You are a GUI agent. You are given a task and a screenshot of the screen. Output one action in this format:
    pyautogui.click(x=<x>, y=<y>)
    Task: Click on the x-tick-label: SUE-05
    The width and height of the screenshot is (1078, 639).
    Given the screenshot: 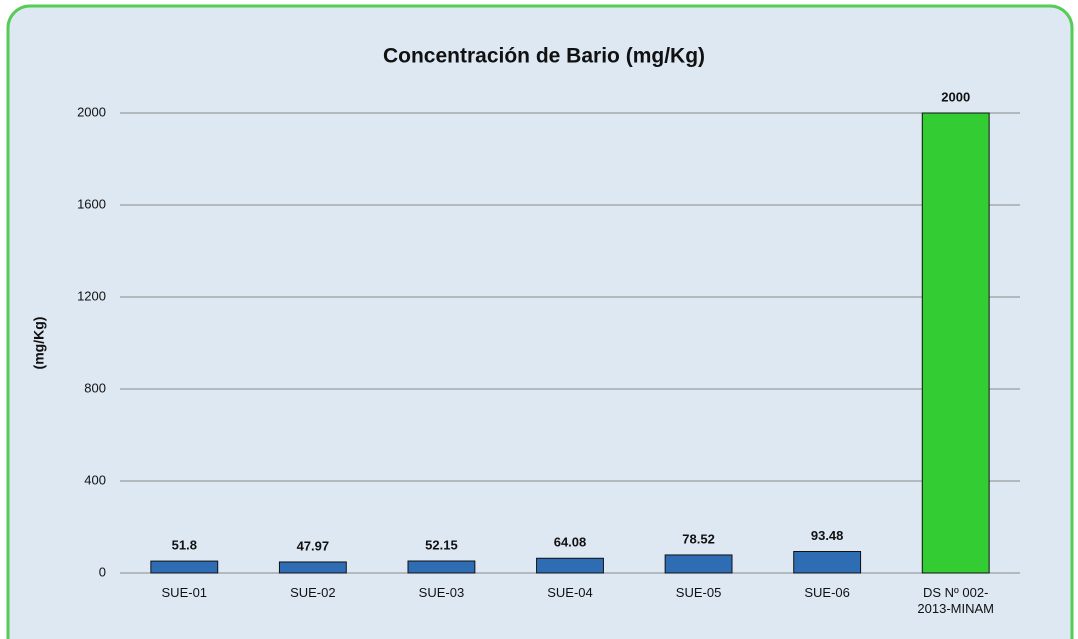 What is the action you would take?
    pyautogui.click(x=698, y=592)
    